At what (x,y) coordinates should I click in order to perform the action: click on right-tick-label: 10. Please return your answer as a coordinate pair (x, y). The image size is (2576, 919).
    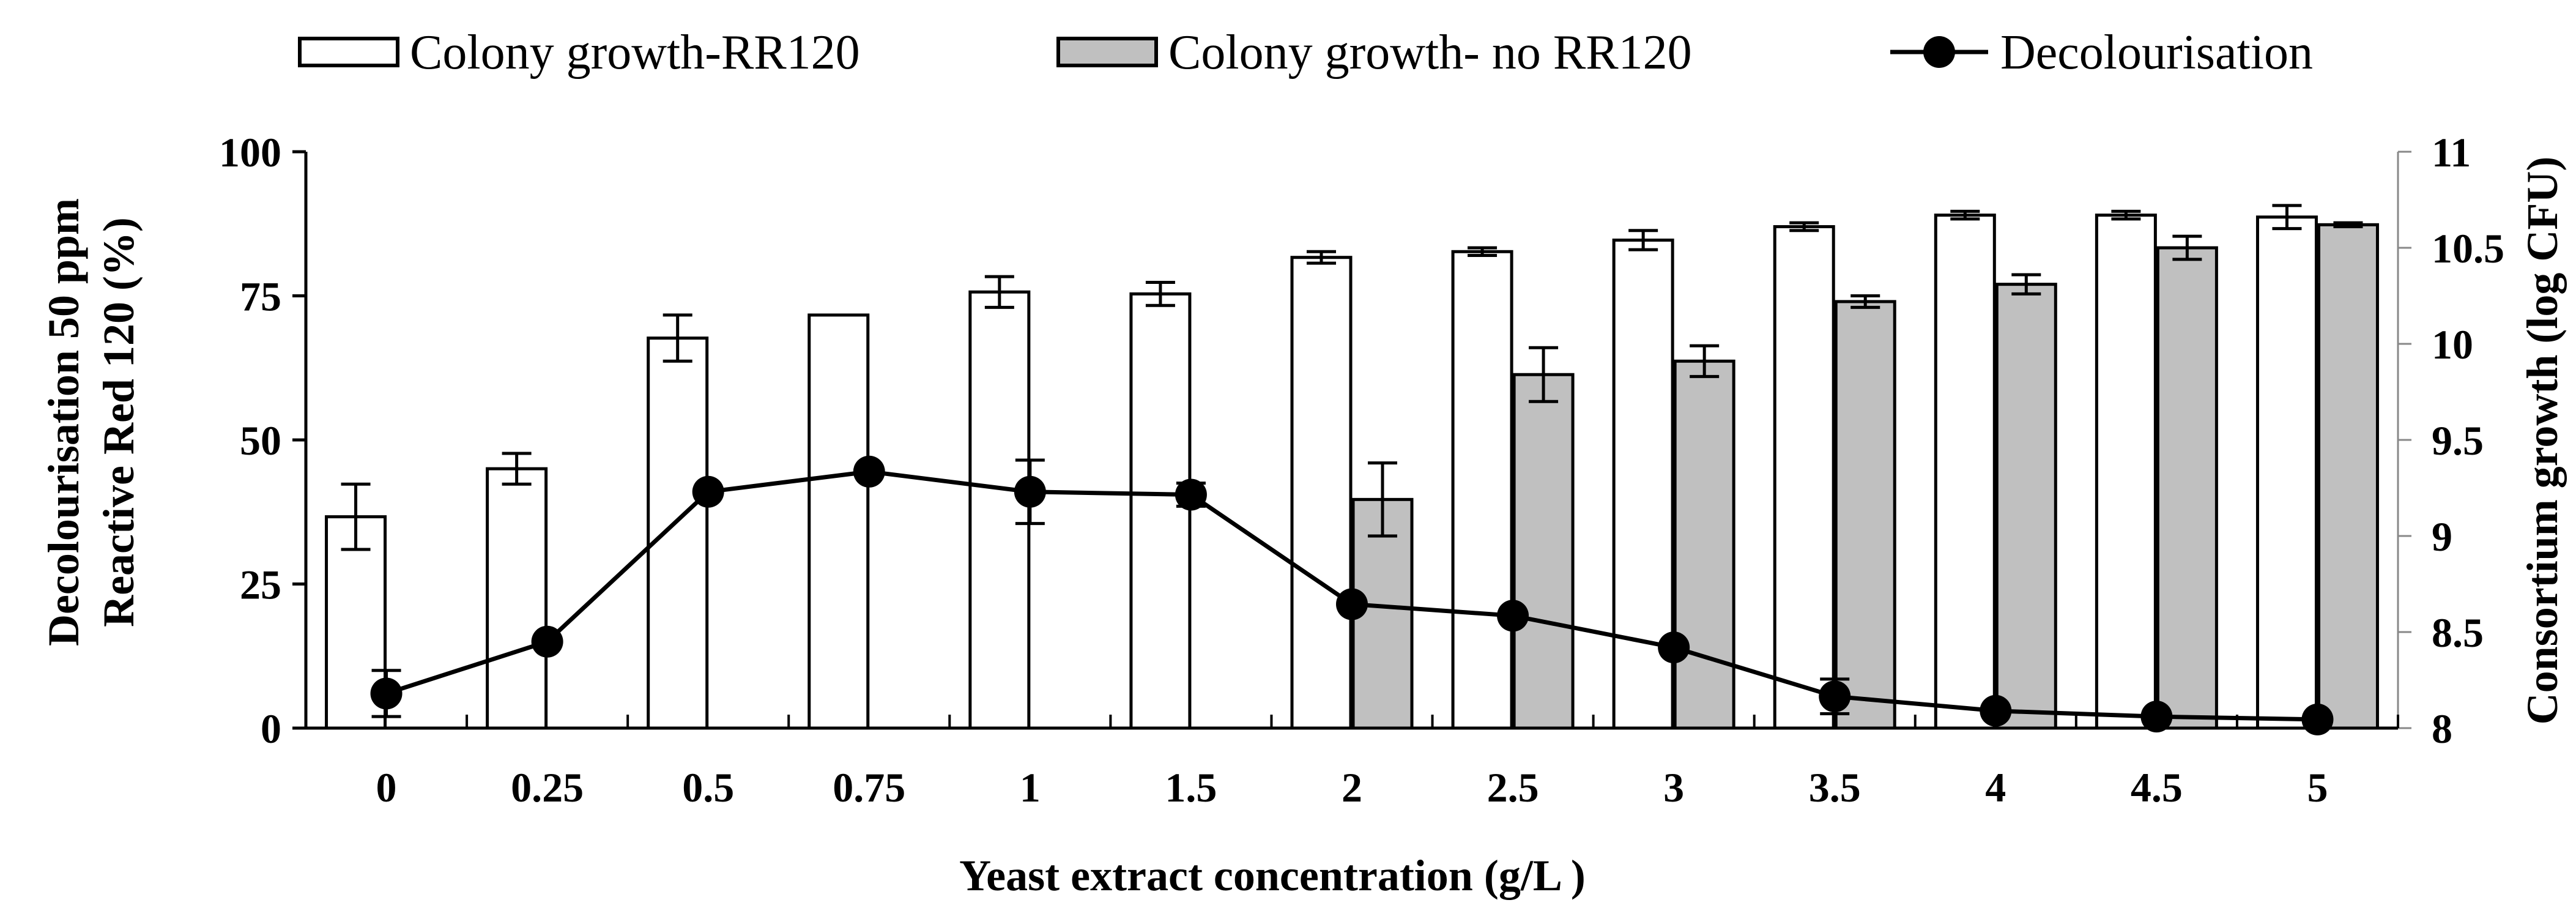
    Looking at the image, I should click on (2452, 344).